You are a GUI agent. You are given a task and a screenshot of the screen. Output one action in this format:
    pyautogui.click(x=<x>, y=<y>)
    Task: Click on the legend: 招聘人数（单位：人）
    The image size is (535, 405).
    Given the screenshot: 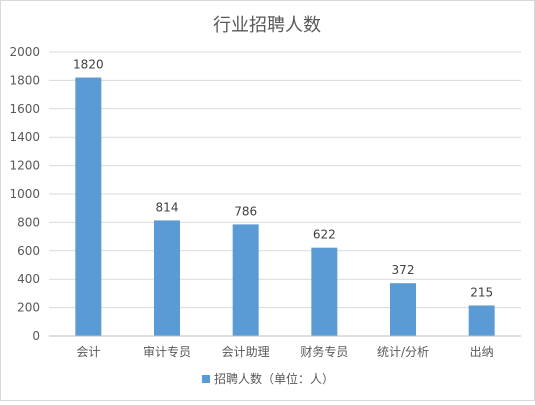 What is the action you would take?
    pyautogui.click(x=268, y=378)
    